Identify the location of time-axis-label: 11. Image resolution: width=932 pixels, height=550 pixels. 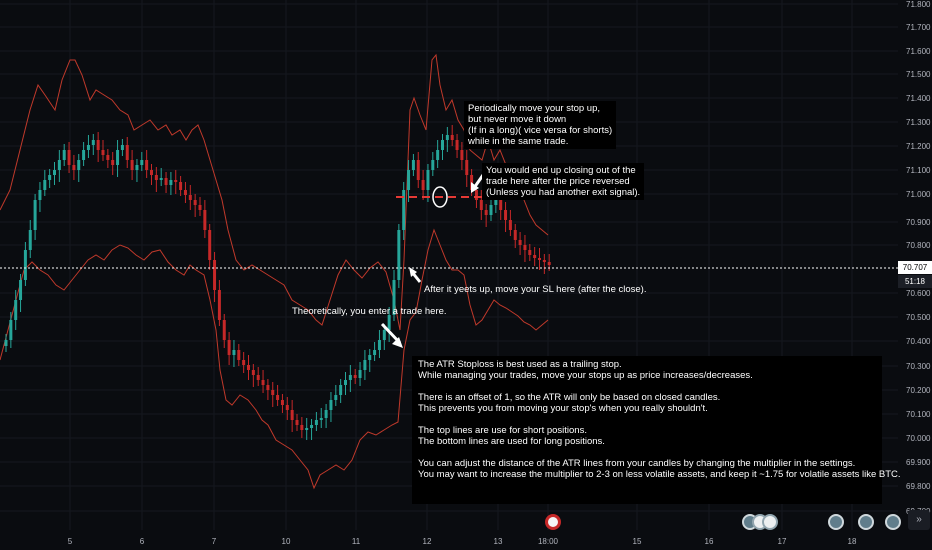
(356, 541).